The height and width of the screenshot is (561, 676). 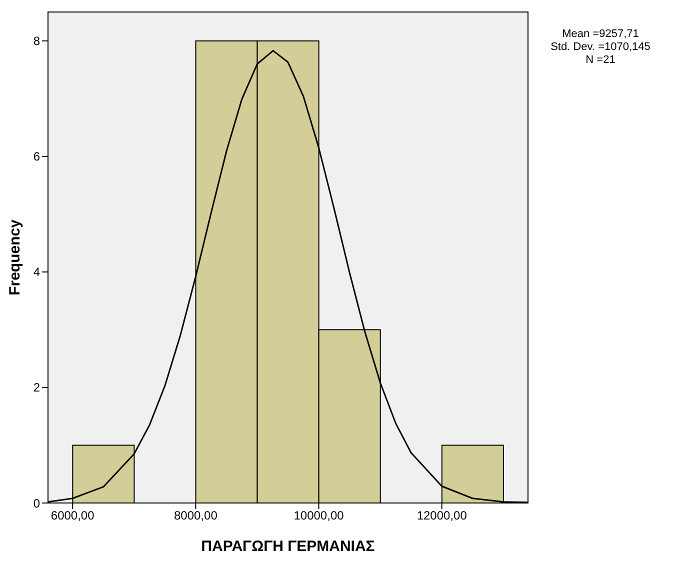 What do you see at coordinates (600, 60) in the screenshot?
I see `text: N =21` at bounding box center [600, 60].